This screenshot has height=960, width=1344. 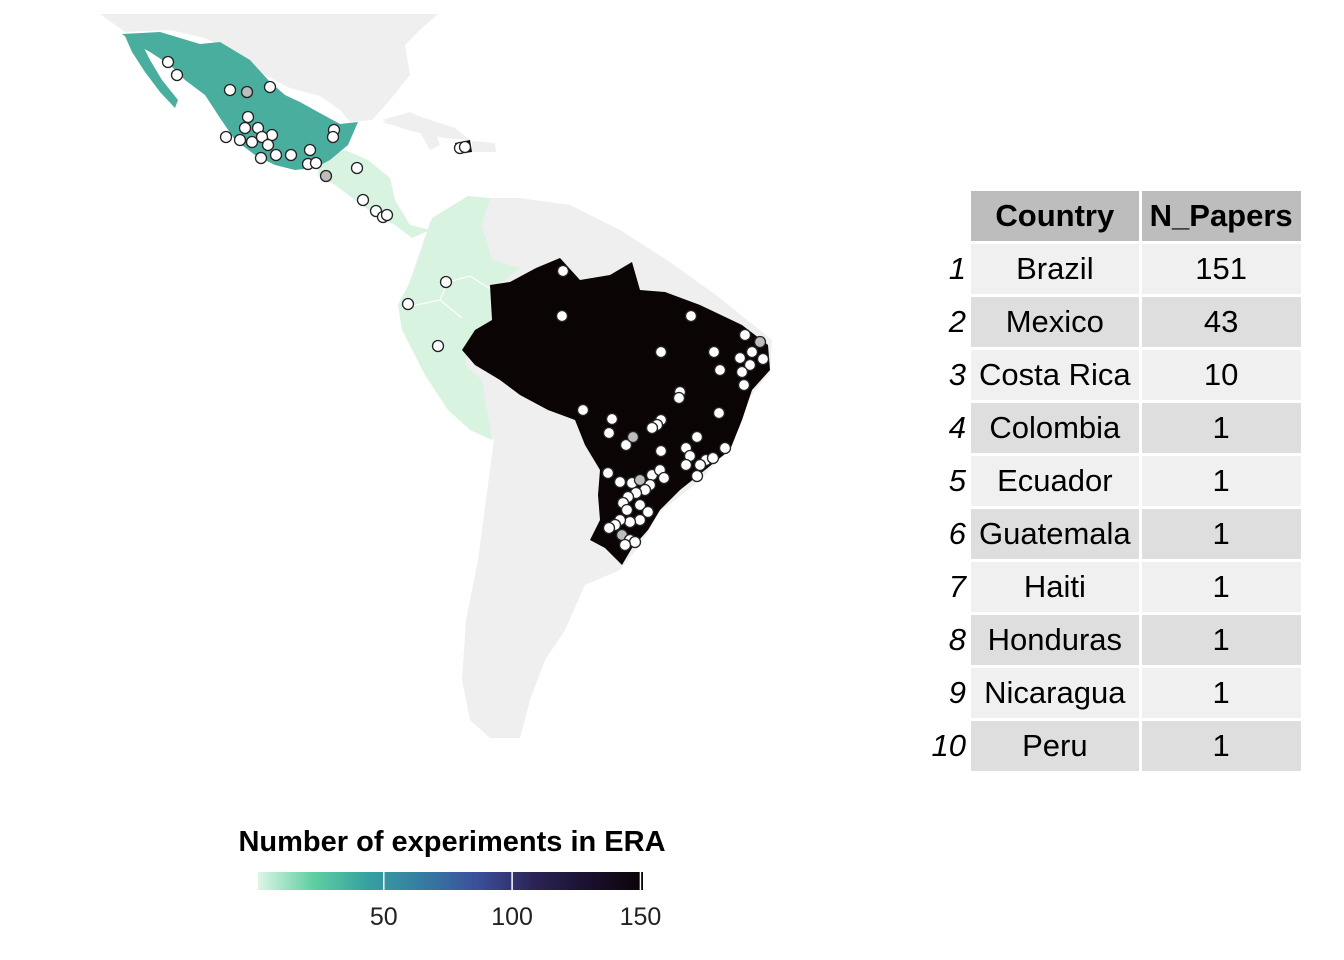 I want to click on cell-country: Guatemala, so click(x=1055, y=534).